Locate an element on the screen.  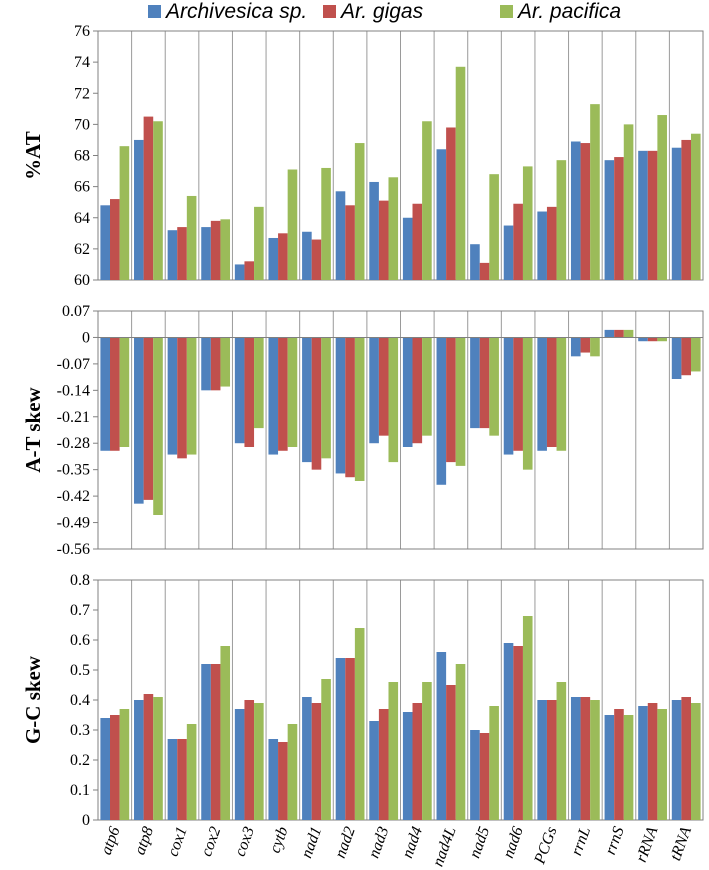
bar-ar-pacifica-cox3 is located at coordinates (259, 761).